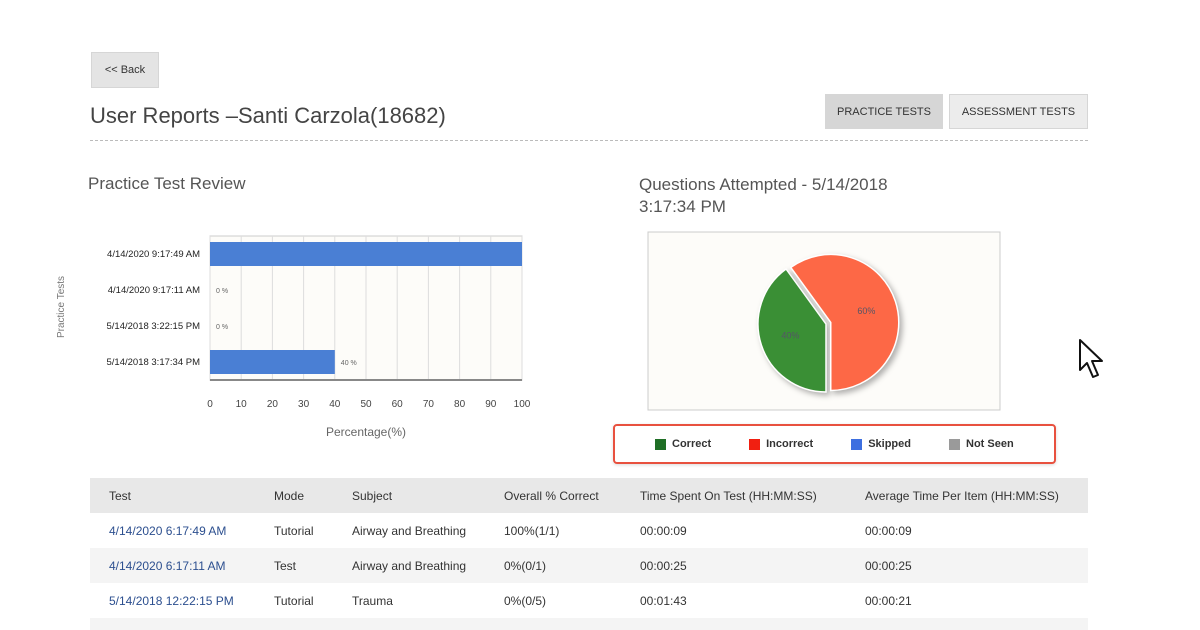 The image size is (1200, 630). I want to click on x-tick-label: 90, so click(491, 404).